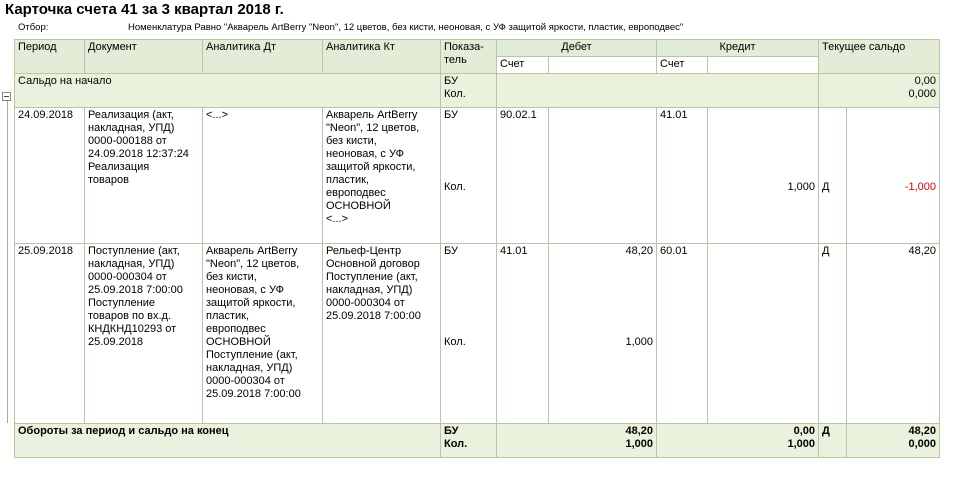  What do you see at coordinates (893, 143) in the screenshot?
I see `row-balance-bu` at bounding box center [893, 143].